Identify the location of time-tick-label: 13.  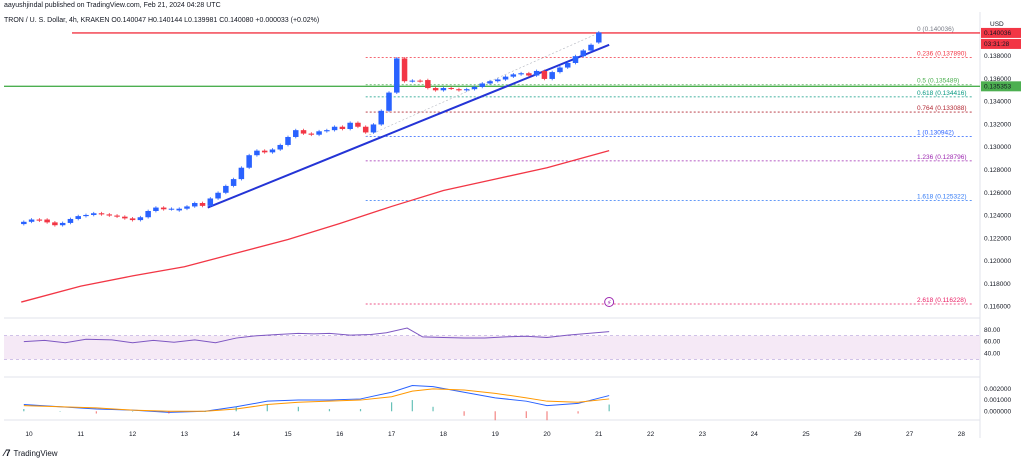
(185, 434).